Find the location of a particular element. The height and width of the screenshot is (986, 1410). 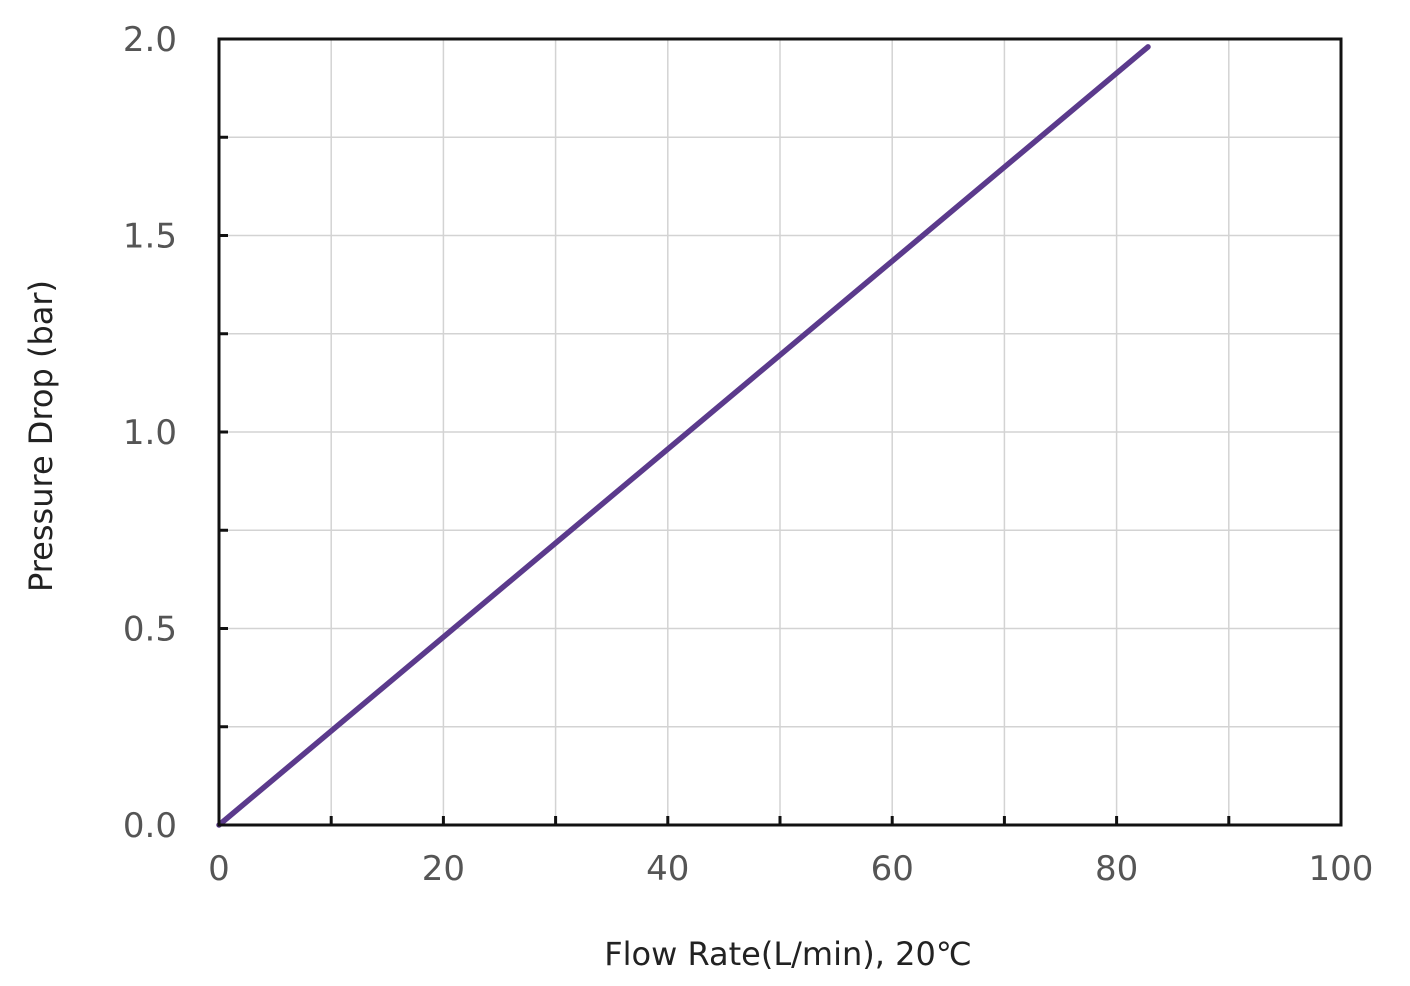

y-tick-label: 0.5 is located at coordinates (150, 630).